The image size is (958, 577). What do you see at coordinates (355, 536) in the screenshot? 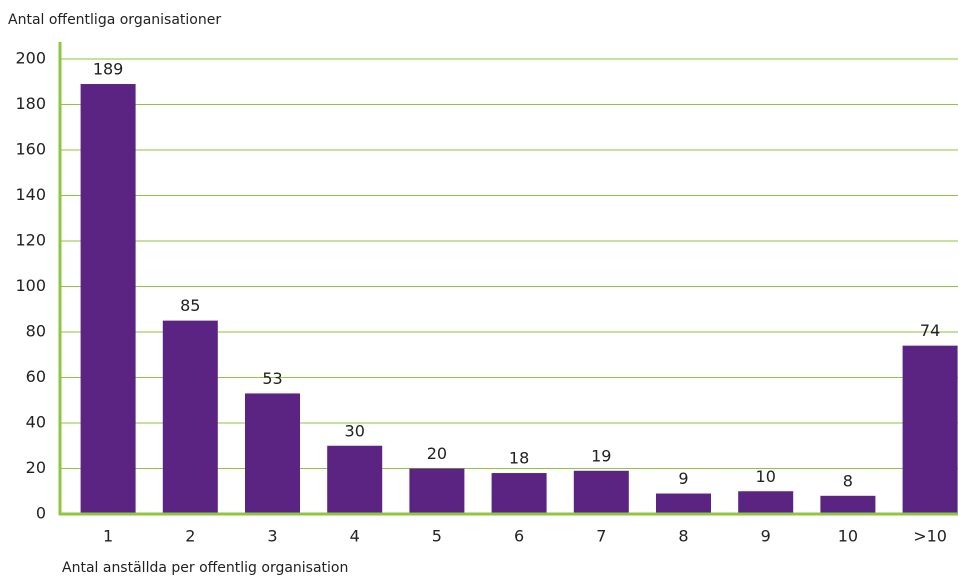
I see `x-tick-label: 4` at bounding box center [355, 536].